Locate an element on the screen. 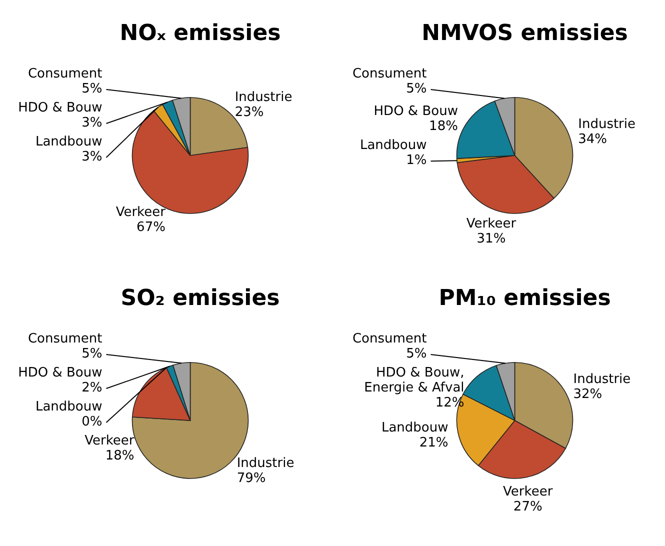 This screenshot has width=665, height=546. chart-title: PM₁₀ emissies is located at coordinates (524, 298).